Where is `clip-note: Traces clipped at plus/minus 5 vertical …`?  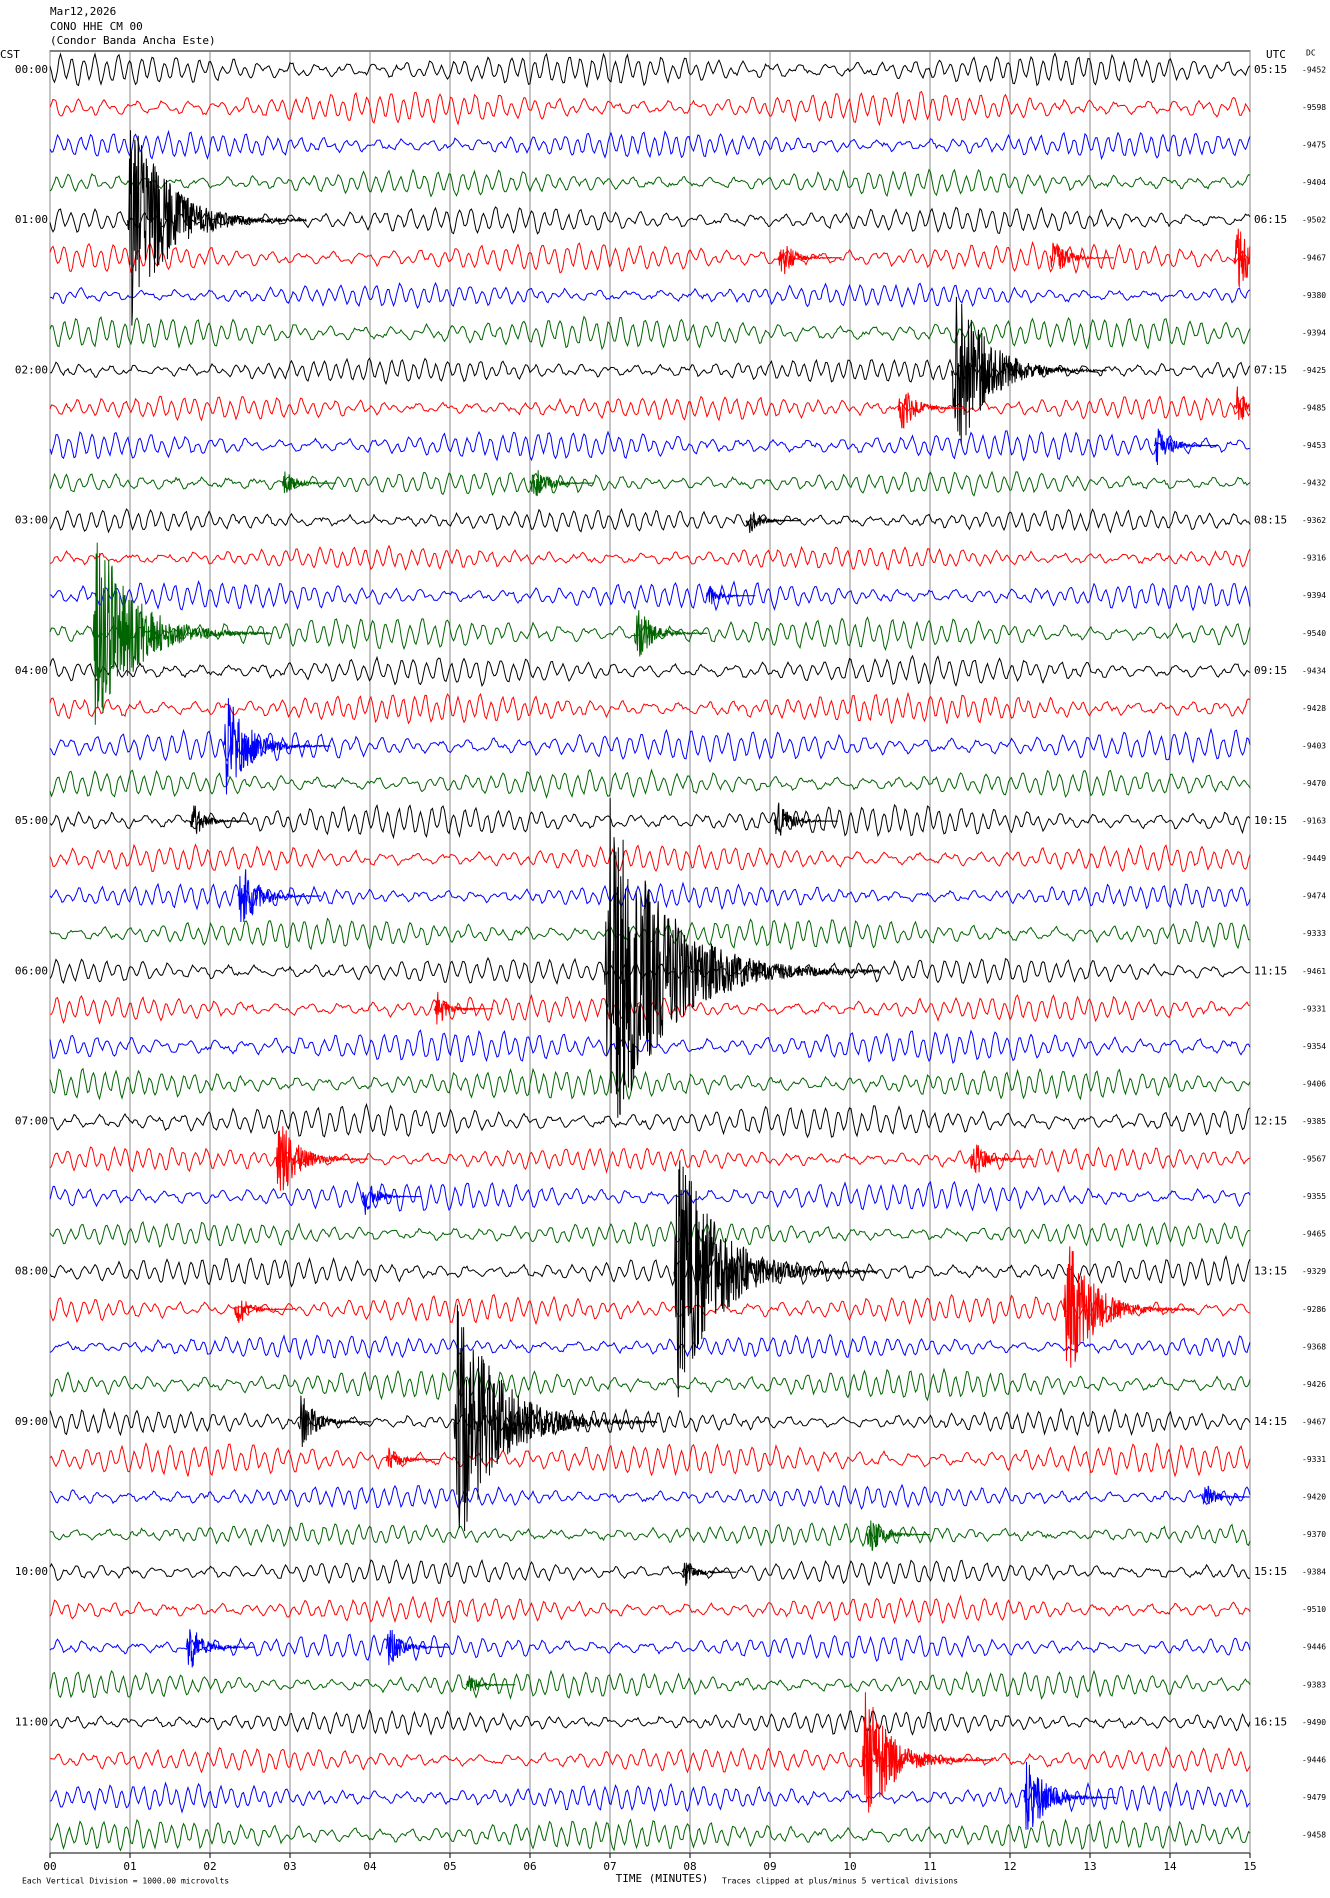
clip-note: Traces clipped at plus/minus 5 vertical … is located at coordinates (840, 1881).